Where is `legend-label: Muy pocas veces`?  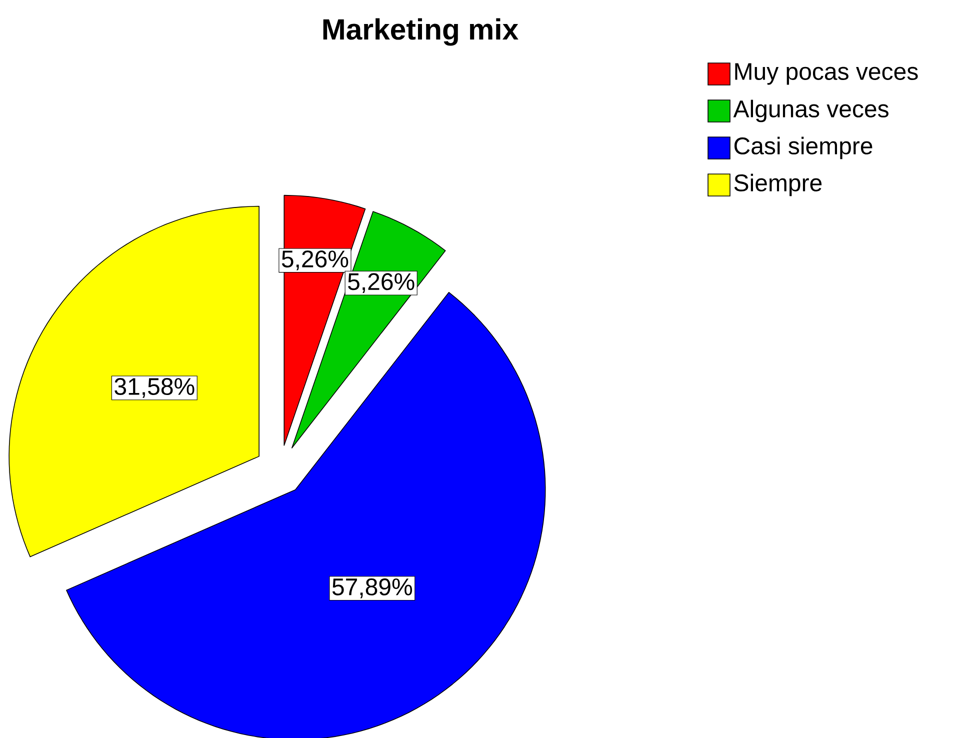
legend-label: Muy pocas veces is located at coordinates (826, 74).